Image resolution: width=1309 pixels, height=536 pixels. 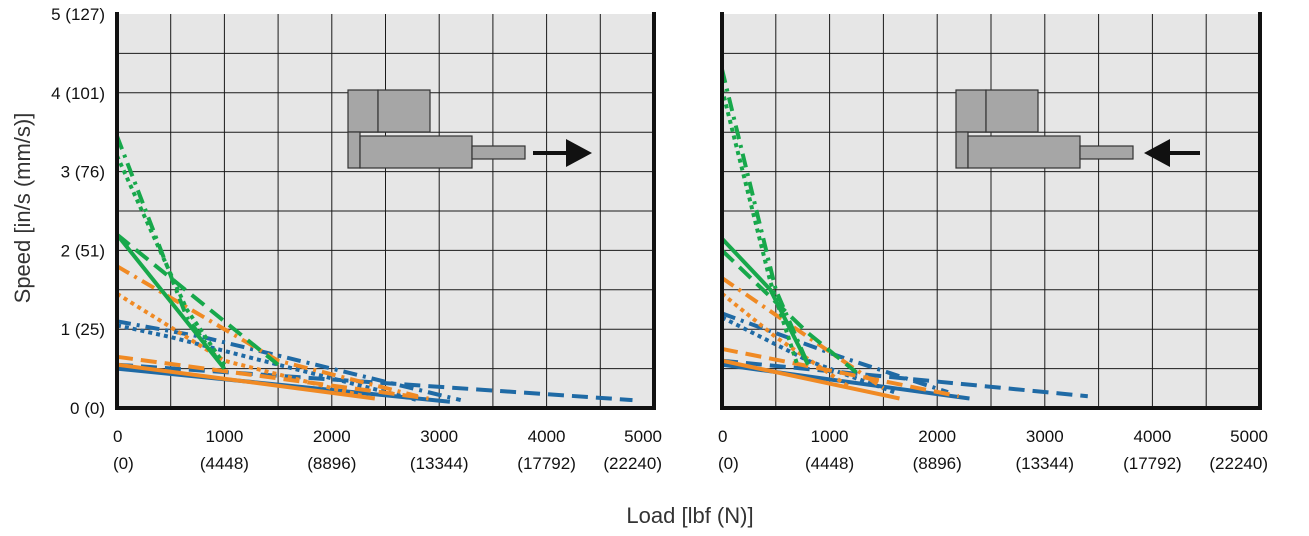 I want to click on y-tick-label: 3 (76), so click(x=83, y=172).